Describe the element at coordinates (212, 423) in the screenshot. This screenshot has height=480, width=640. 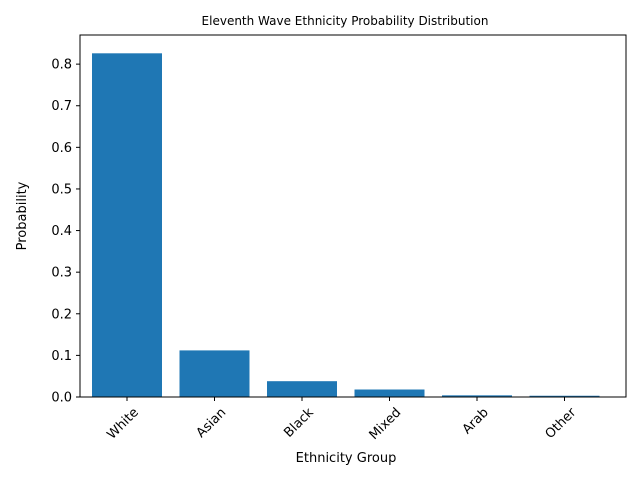
I see `x-tick-label: Asian` at that location.